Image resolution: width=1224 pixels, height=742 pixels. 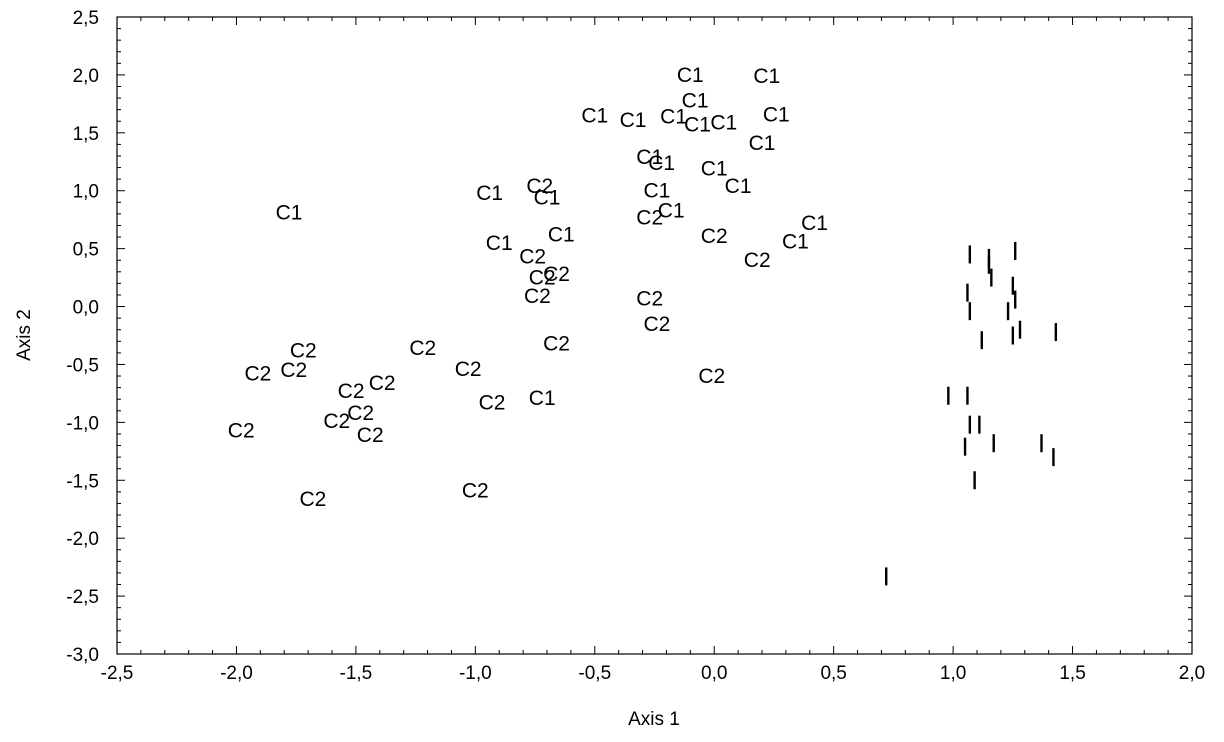 I want to click on x-tick-label: -2,5, so click(x=117, y=673).